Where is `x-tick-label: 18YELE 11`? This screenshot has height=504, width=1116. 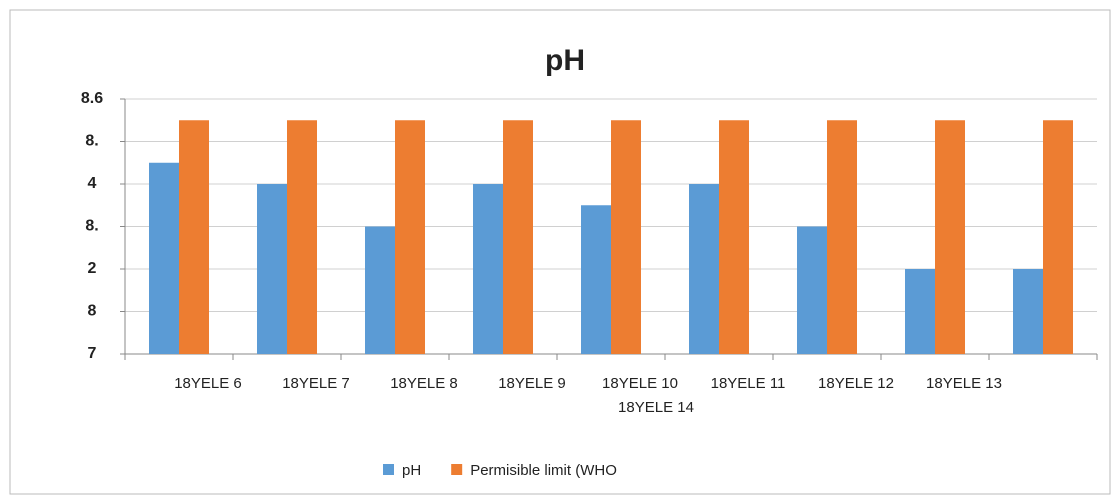
x-tick-label: 18YELE 11 is located at coordinates (748, 383).